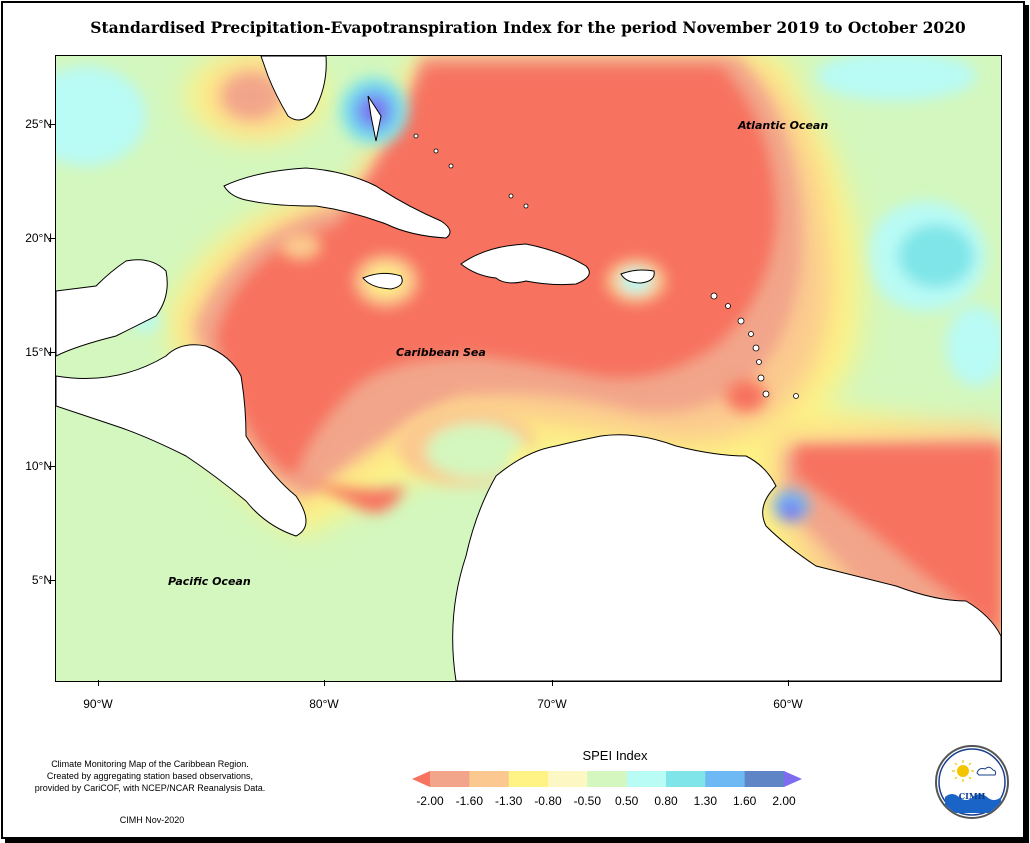 Image resolution: width=1030 pixels, height=843 pixels. Describe the element at coordinates (52, 580) in the screenshot. I see `lat-tick-5n` at that location.